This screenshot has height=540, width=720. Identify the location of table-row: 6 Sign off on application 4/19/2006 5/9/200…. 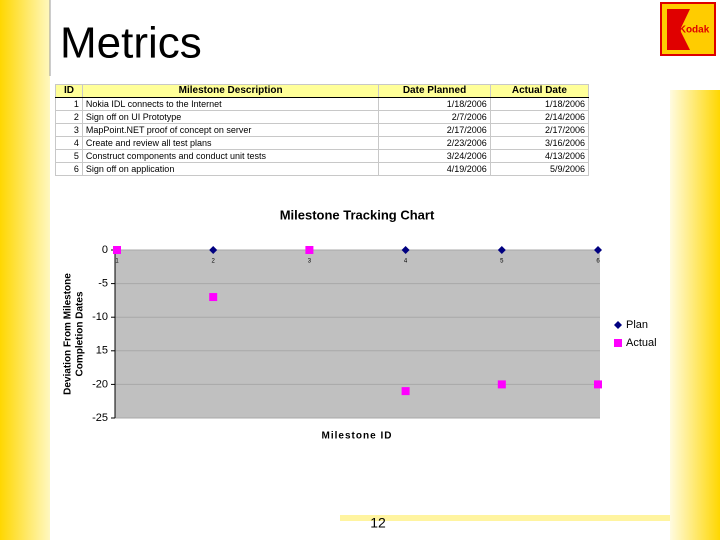
(322, 169).